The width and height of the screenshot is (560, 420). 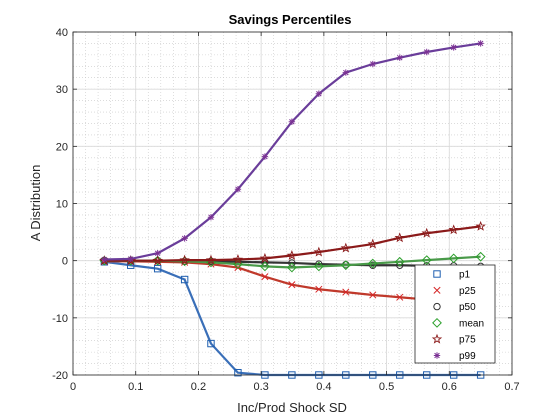 What do you see at coordinates (135, 387) in the screenshot?
I see `x-tick-label: 0.1` at bounding box center [135, 387].